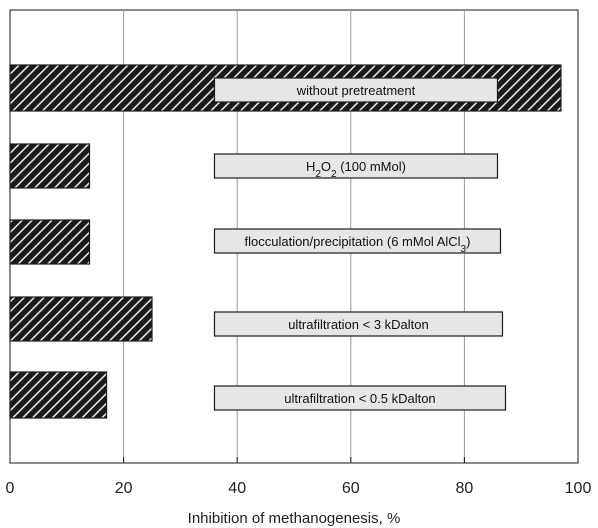  What do you see at coordinates (294, 518) in the screenshot?
I see `x-axis-label: Inhibition of methanogenesis, %` at bounding box center [294, 518].